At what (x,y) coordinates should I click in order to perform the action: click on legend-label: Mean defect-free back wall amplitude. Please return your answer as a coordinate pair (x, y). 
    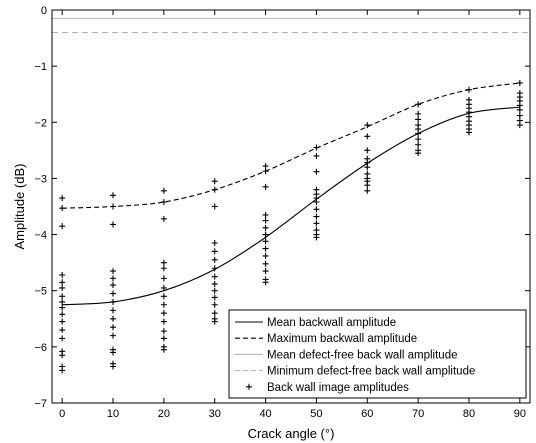
    Looking at the image, I should click on (362, 355).